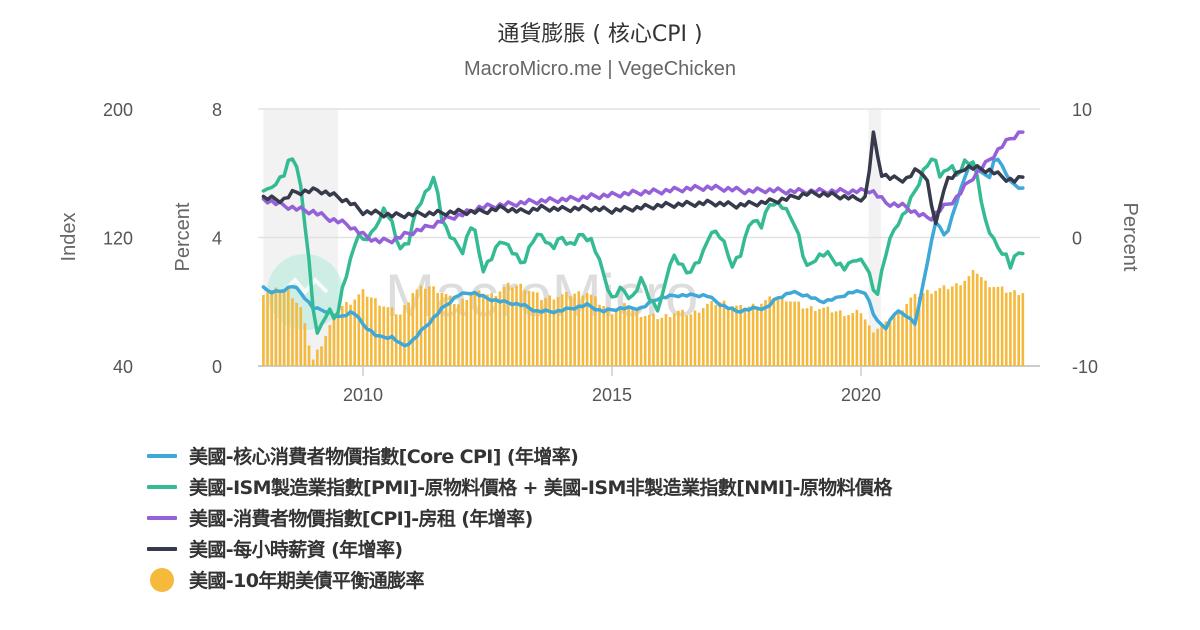  Describe the element at coordinates (118, 110) in the screenshot. I see `index-axis-tick: 200` at that location.